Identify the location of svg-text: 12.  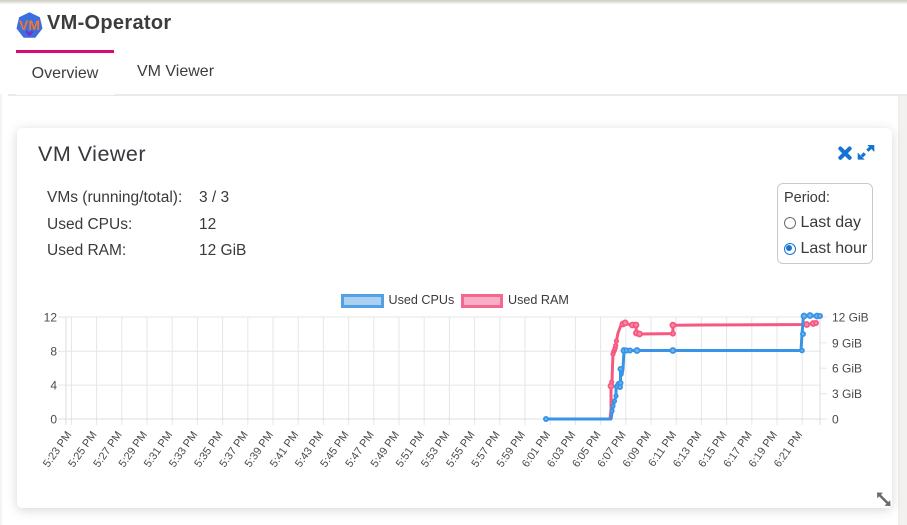
(51, 318).